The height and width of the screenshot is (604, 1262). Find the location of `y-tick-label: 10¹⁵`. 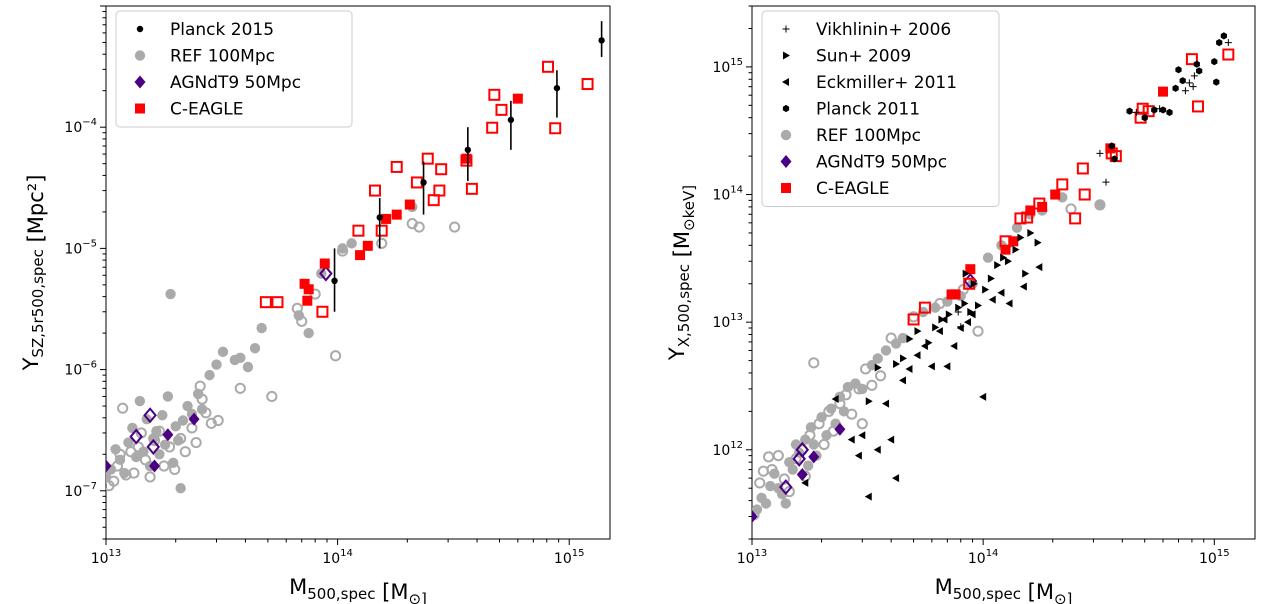

y-tick-label: 10¹⁵ is located at coordinates (727, 66).